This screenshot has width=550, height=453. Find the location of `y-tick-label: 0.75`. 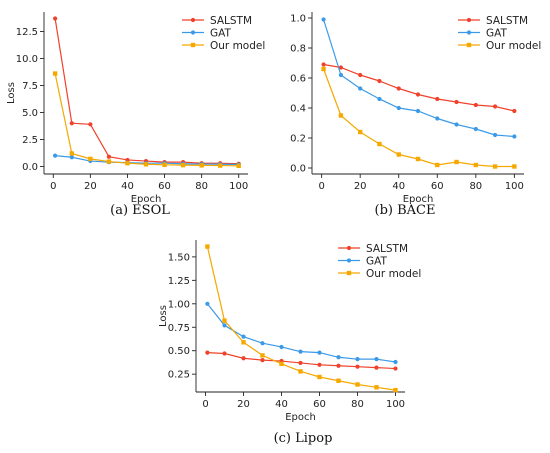

y-tick-label: 0.75 is located at coordinates (179, 328).